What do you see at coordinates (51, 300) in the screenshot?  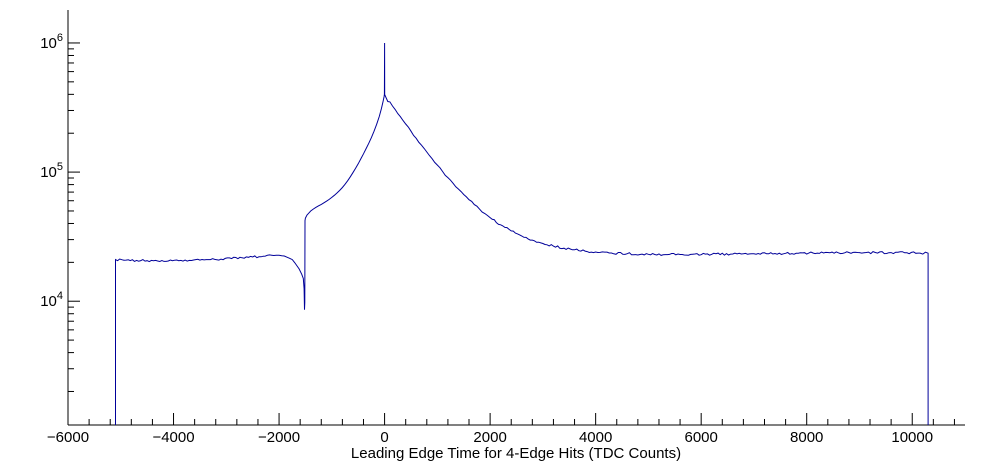 I see `y-tick-label: 10⁴` at bounding box center [51, 300].